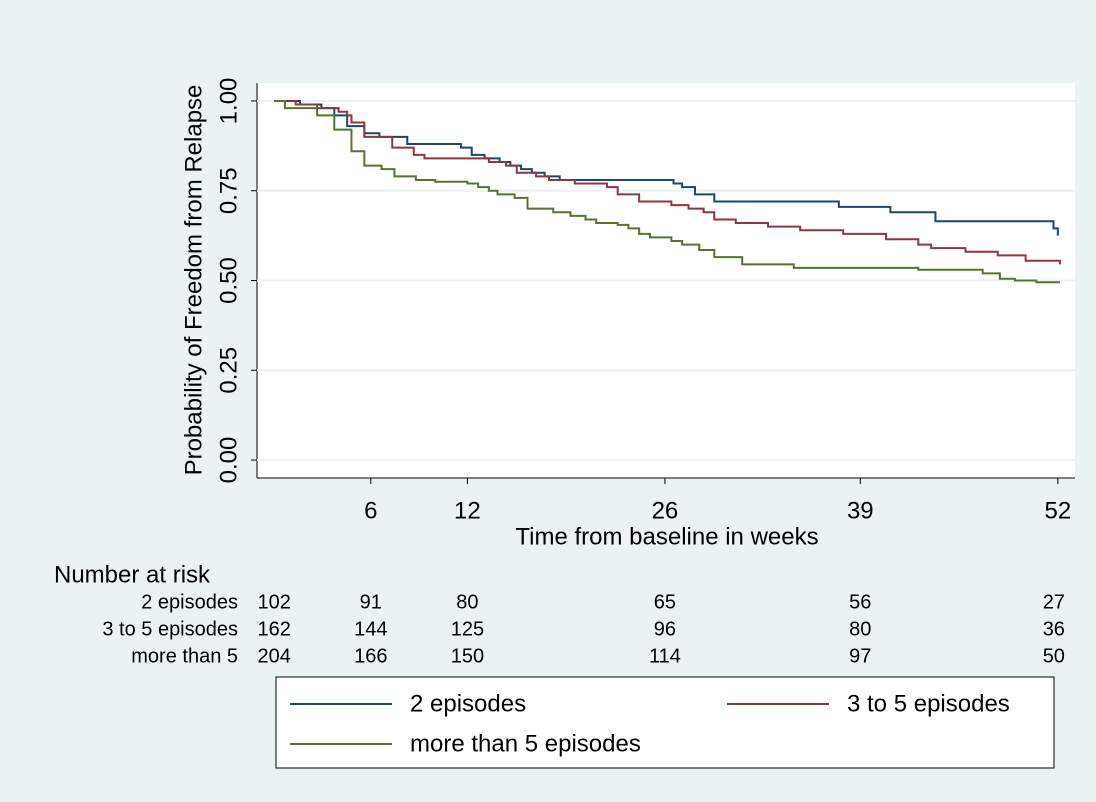 This screenshot has height=802, width=1096. Describe the element at coordinates (665, 510) in the screenshot. I see `x-tick-label: 26` at that location.